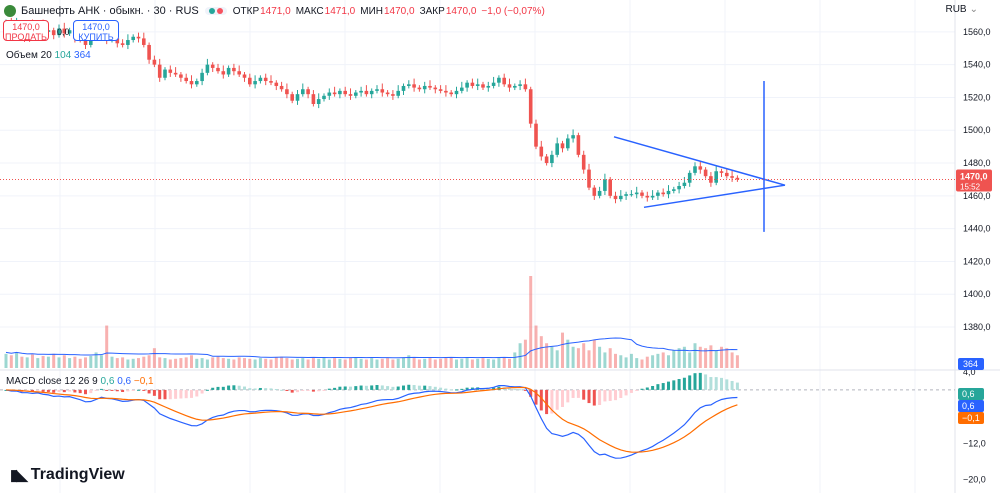 The width and height of the screenshot is (1000, 493). Describe the element at coordinates (26, 27) in the screenshot. I see `sell-price: 1470,0` at that location.